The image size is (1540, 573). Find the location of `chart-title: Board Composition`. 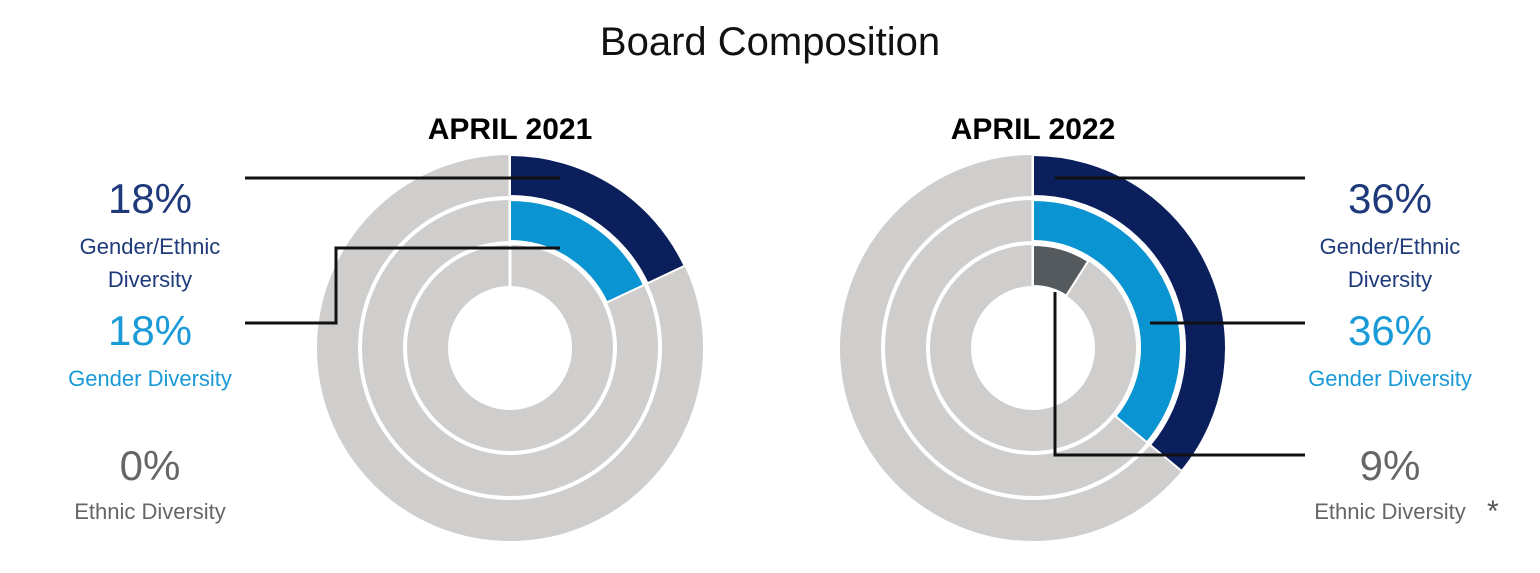

chart-title: Board Composition is located at coordinates (770, 42).